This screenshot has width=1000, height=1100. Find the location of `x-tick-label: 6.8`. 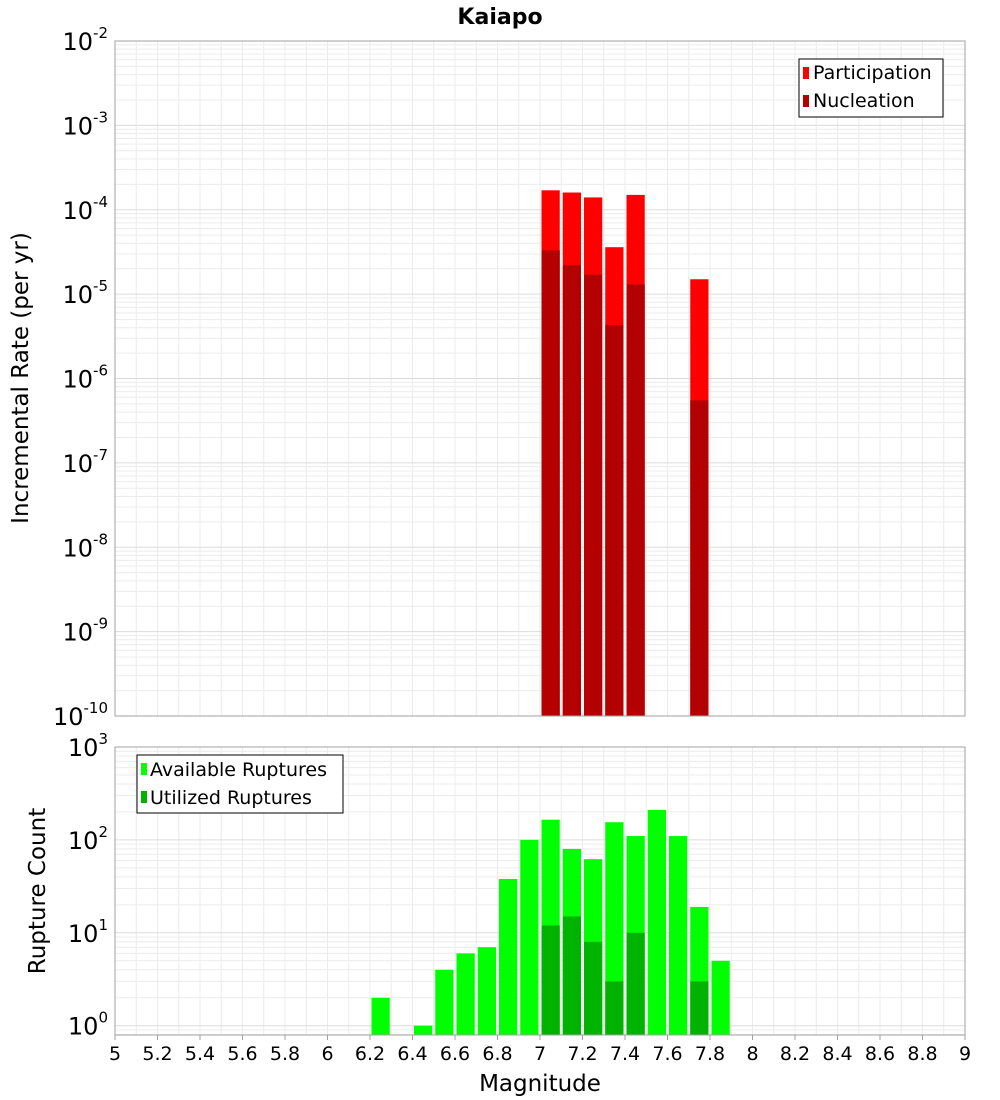

x-tick-label: 6.8 is located at coordinates (497, 1054).